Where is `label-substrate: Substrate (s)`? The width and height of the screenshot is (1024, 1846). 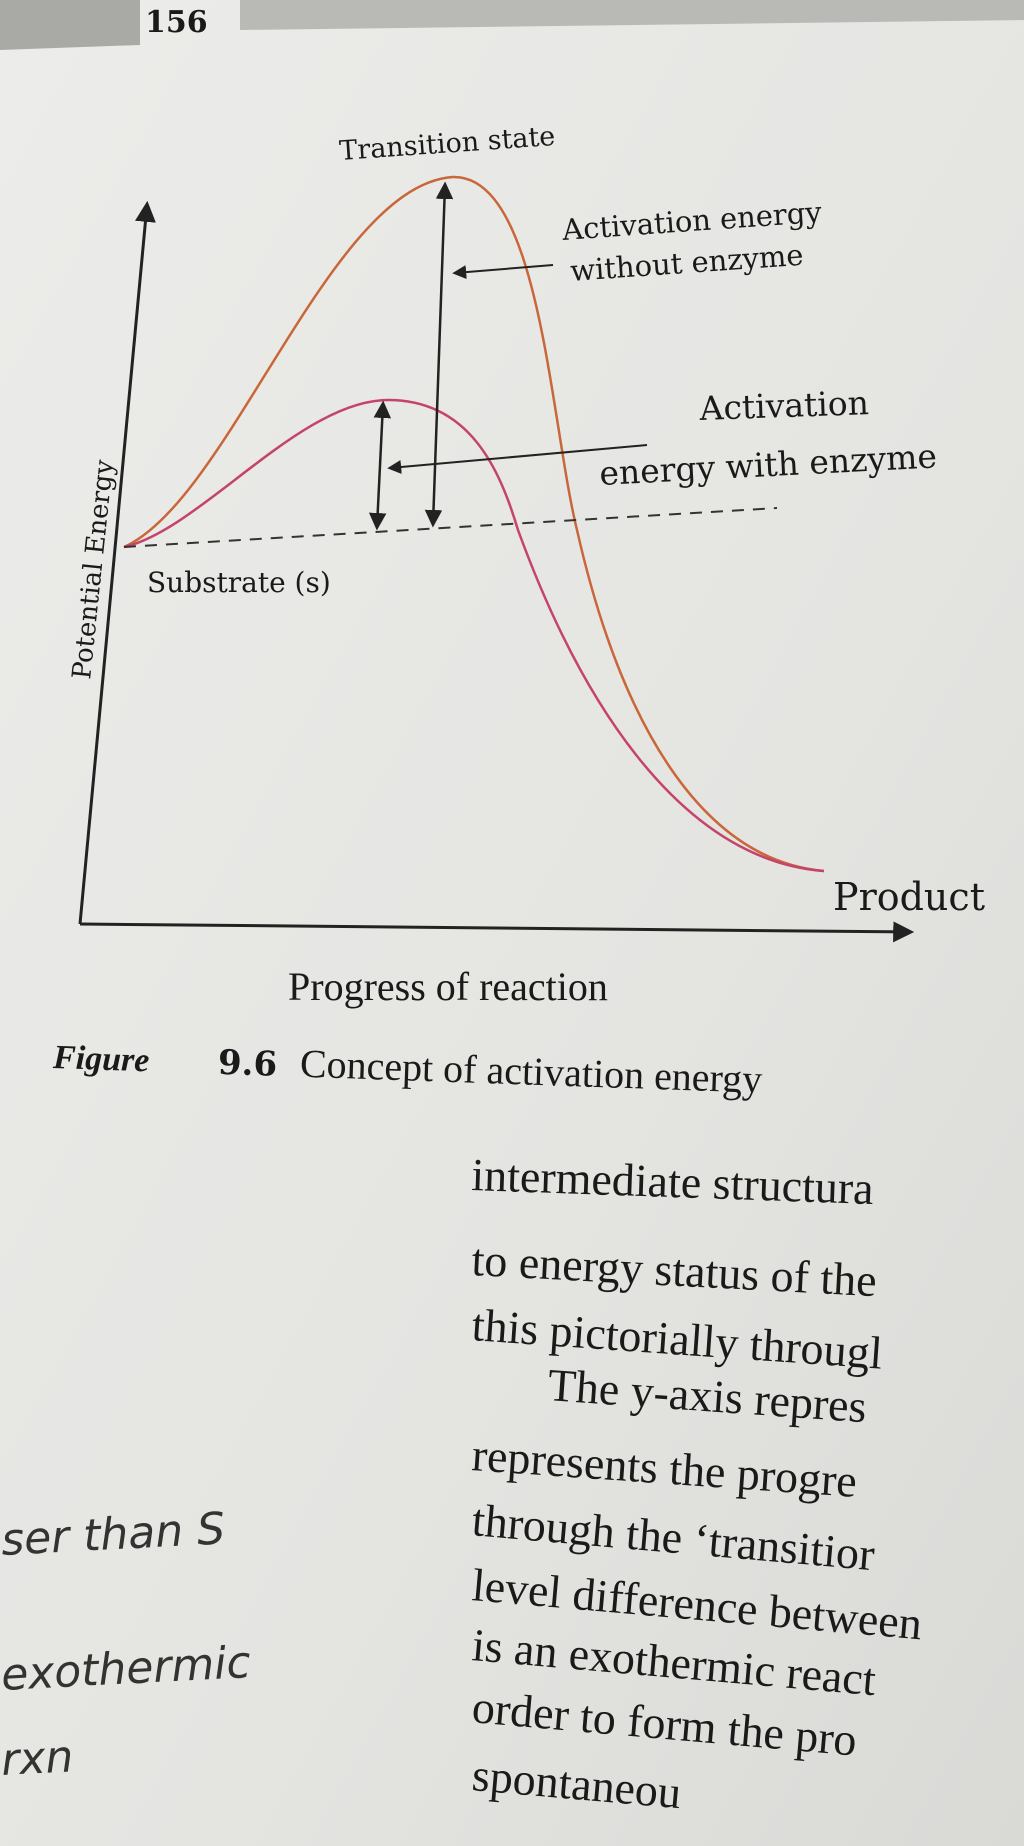
label-substrate: Substrate (s) is located at coordinates (239, 582).